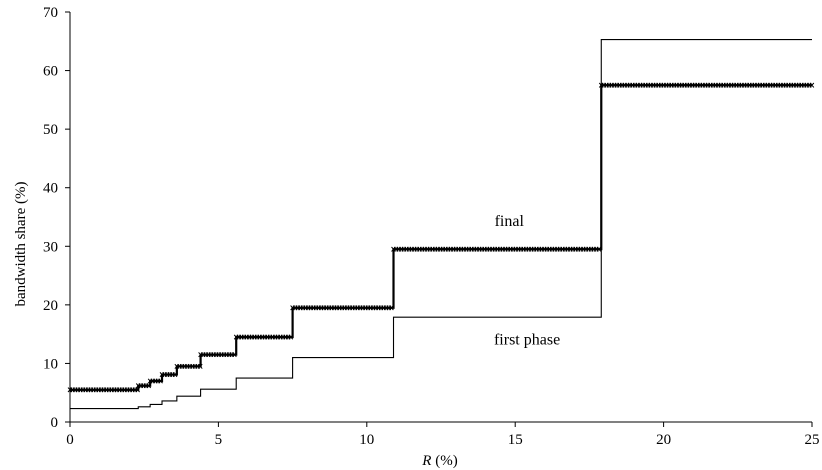 This screenshot has width=822, height=470. What do you see at coordinates (527, 340) in the screenshot?
I see `annotation-first-phase: first phase` at bounding box center [527, 340].